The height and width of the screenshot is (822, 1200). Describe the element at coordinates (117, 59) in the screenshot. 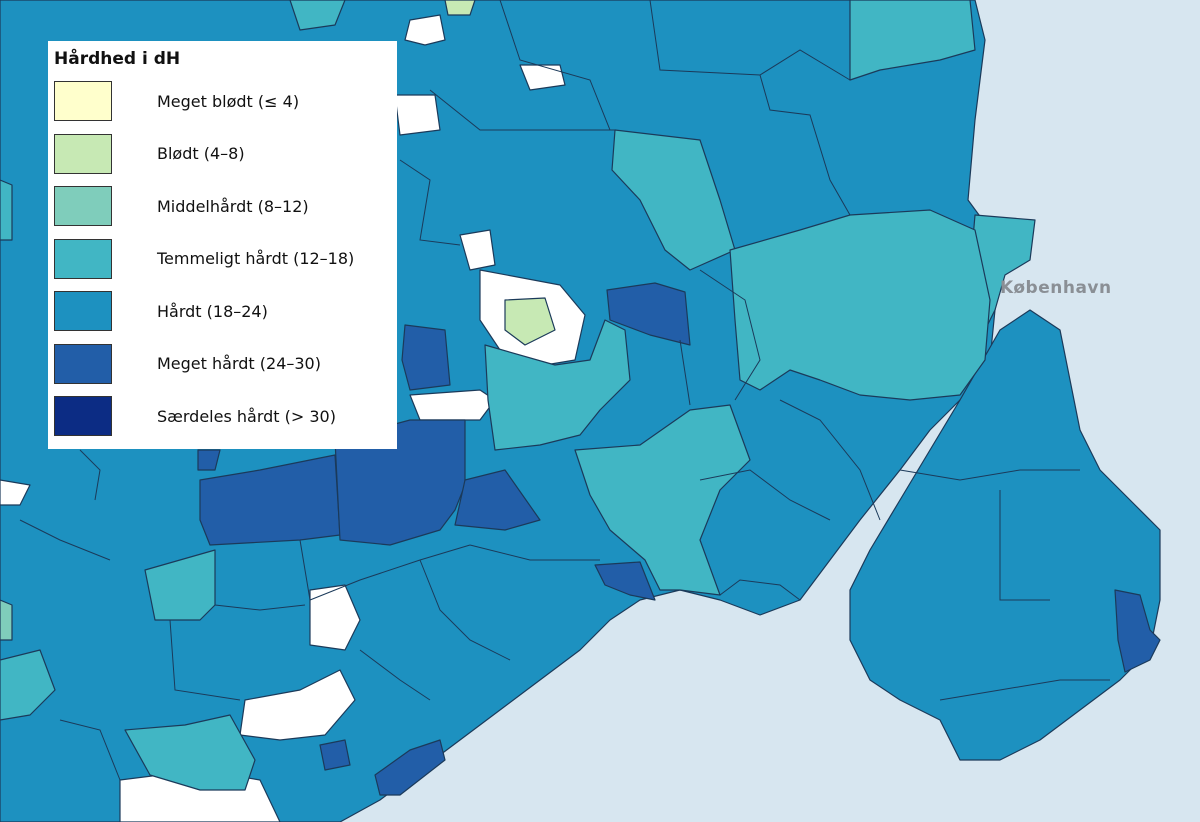

I see `legend-title: Hårdhed i dH` at that location.